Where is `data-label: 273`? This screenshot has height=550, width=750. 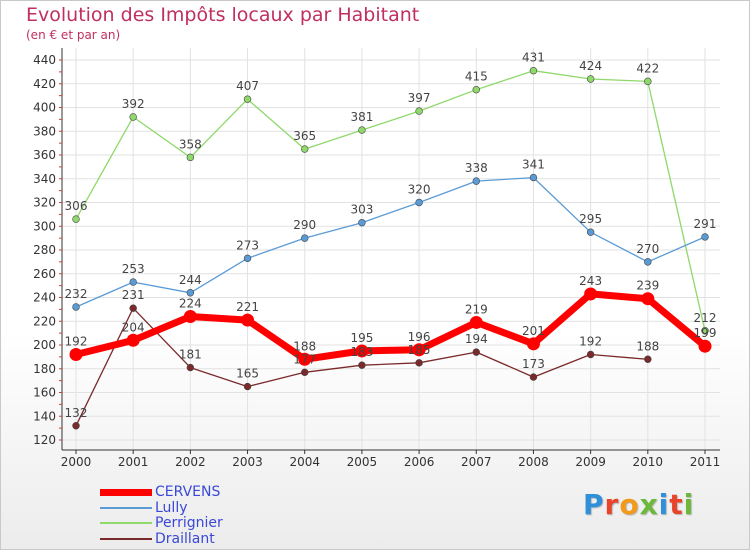 data-label: 273 is located at coordinates (247, 245).